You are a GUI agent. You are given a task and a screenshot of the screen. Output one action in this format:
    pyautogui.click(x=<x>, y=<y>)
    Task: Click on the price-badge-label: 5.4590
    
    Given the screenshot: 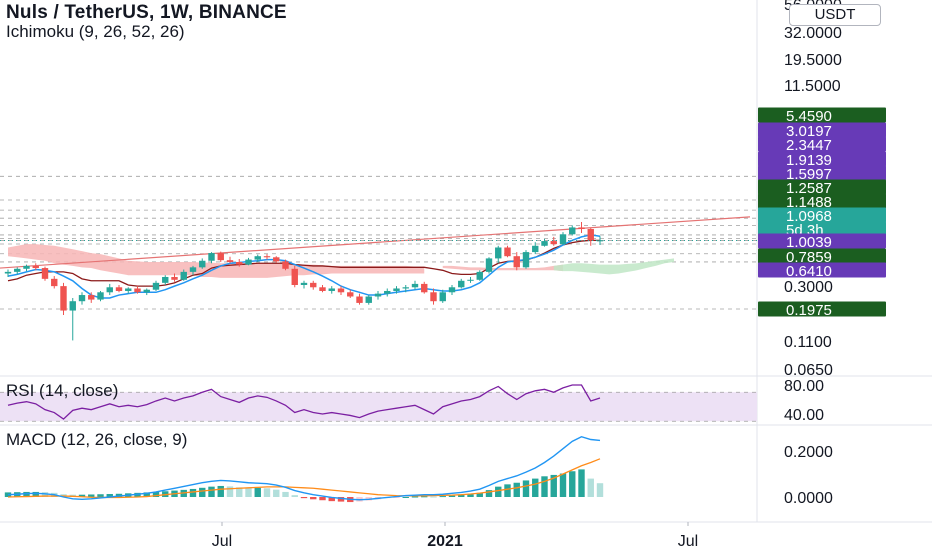 What is the action you would take?
    pyautogui.click(x=809, y=116)
    